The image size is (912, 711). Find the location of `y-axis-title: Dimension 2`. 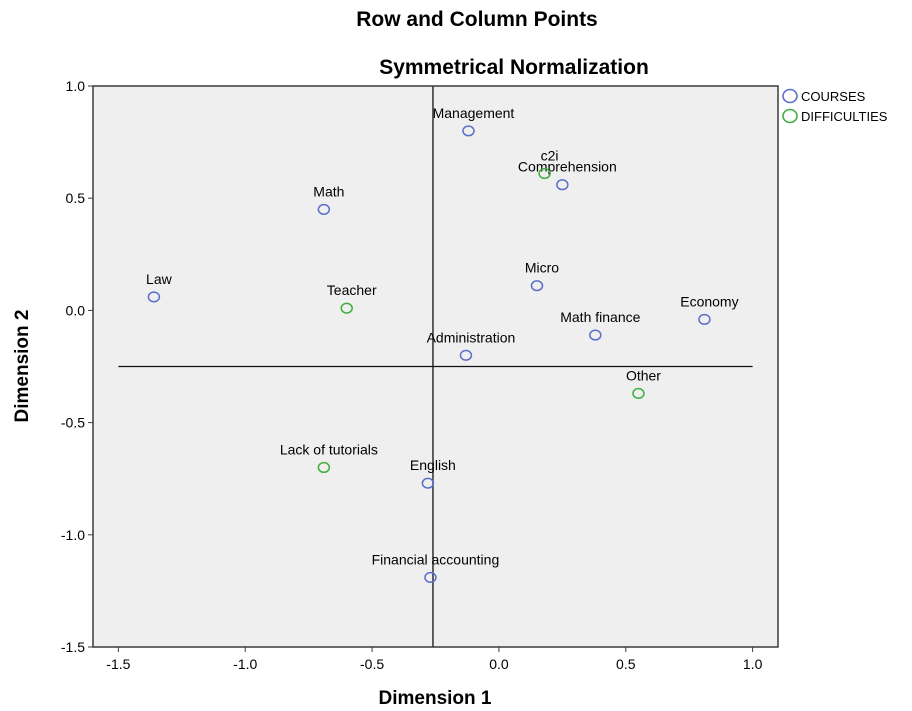

y-axis-title: Dimension 2 is located at coordinates (22, 366).